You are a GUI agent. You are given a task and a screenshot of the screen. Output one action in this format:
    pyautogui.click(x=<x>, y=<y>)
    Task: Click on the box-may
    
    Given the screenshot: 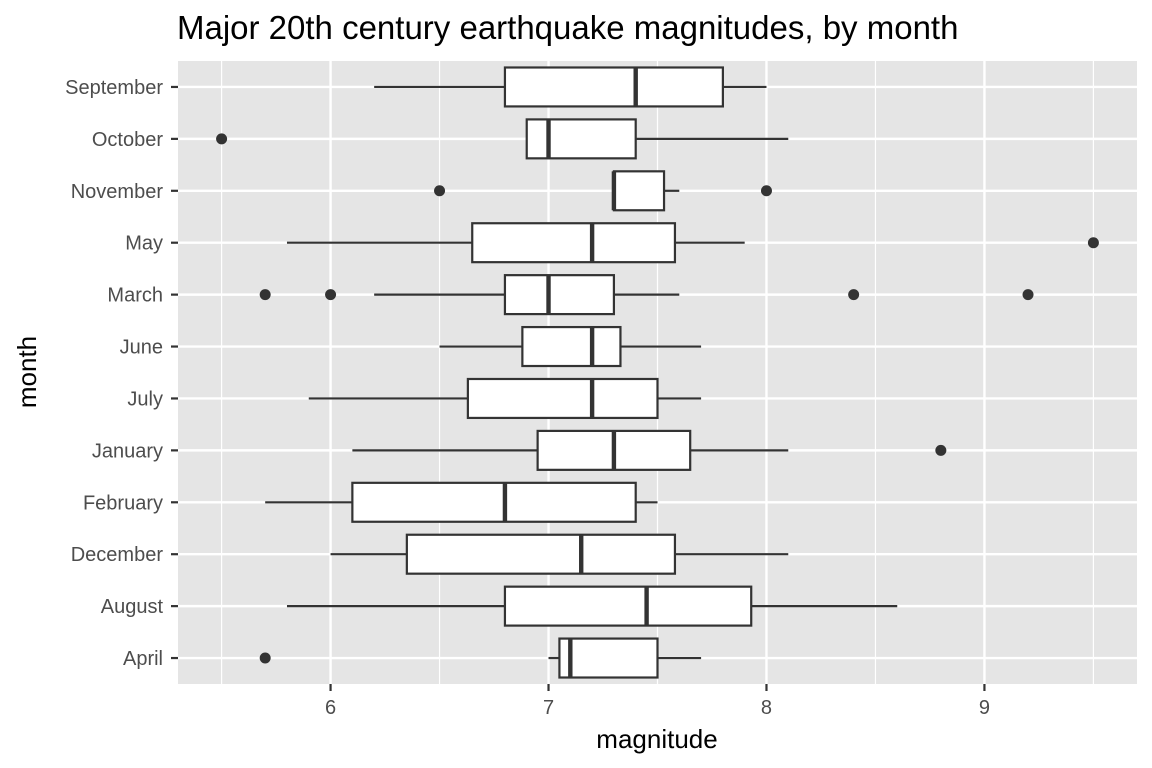 What is the action you would take?
    pyautogui.click(x=692, y=243)
    